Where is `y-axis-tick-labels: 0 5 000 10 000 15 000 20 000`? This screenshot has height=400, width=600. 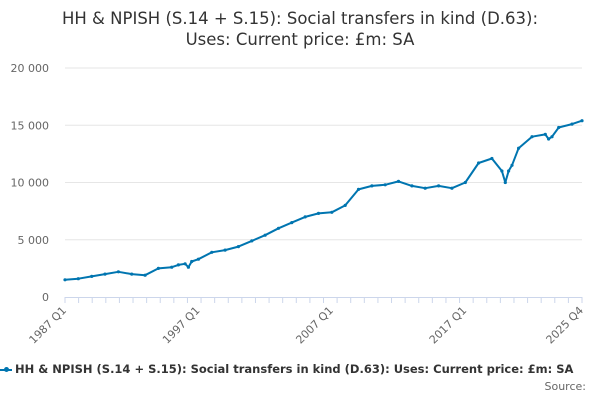
y-axis-tick-labels: 0 5 000 10 000 15 000 20 000 is located at coordinates (30, 183).